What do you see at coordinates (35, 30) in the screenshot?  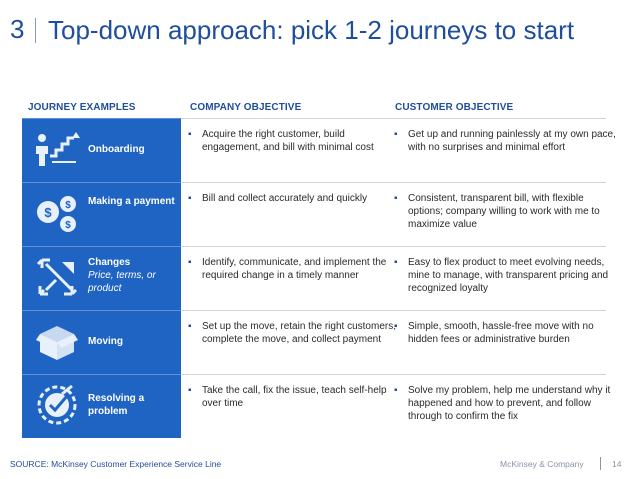 I see `title-divider` at bounding box center [35, 30].